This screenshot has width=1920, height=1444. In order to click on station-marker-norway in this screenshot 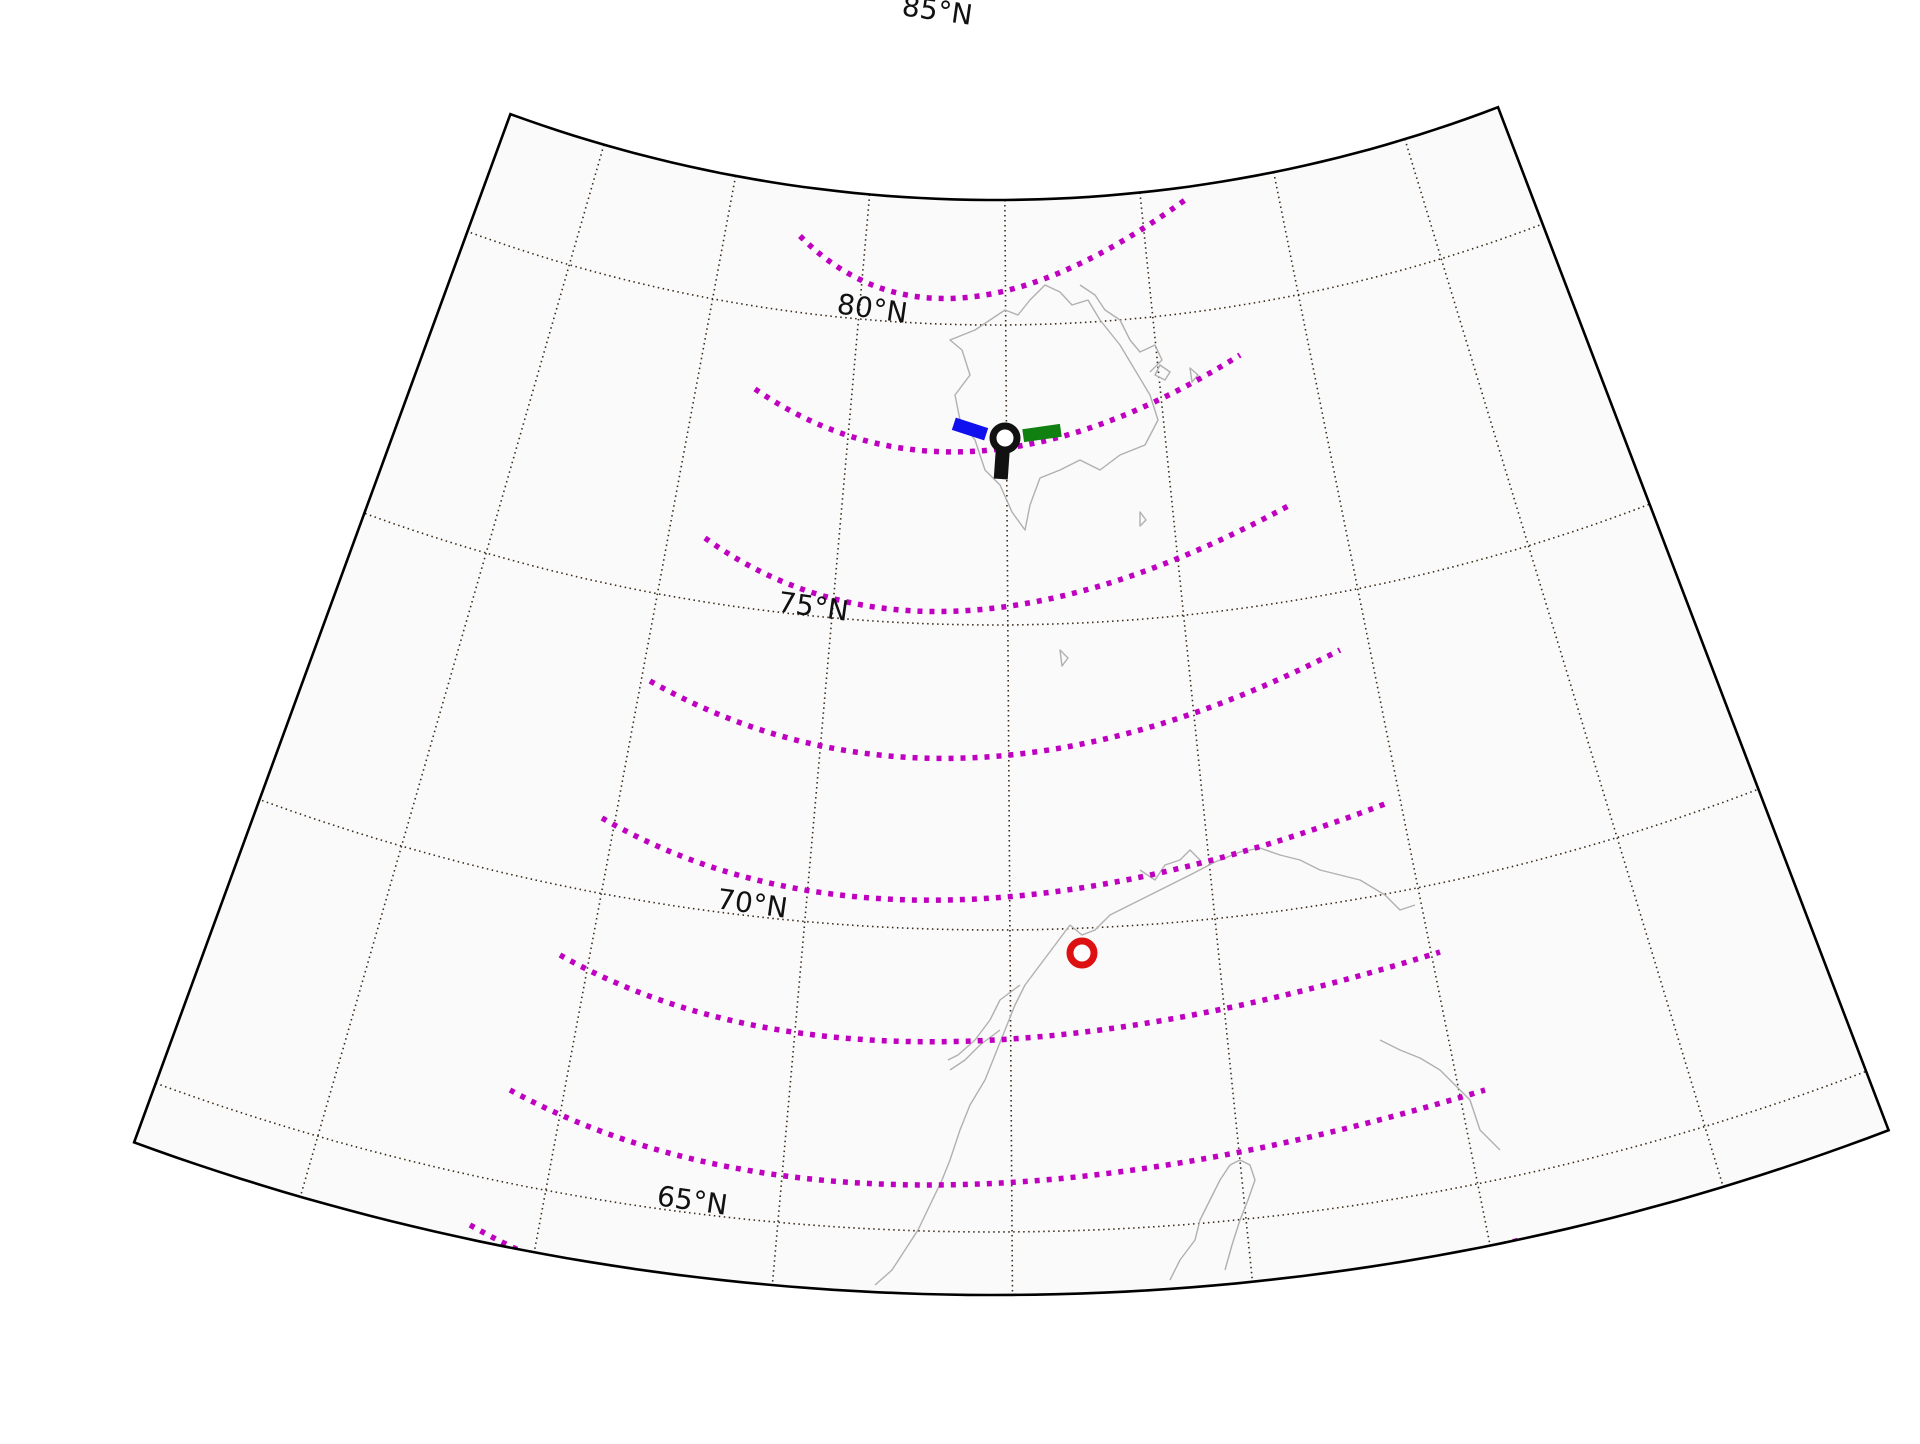, I will do `click(1082, 953)`.